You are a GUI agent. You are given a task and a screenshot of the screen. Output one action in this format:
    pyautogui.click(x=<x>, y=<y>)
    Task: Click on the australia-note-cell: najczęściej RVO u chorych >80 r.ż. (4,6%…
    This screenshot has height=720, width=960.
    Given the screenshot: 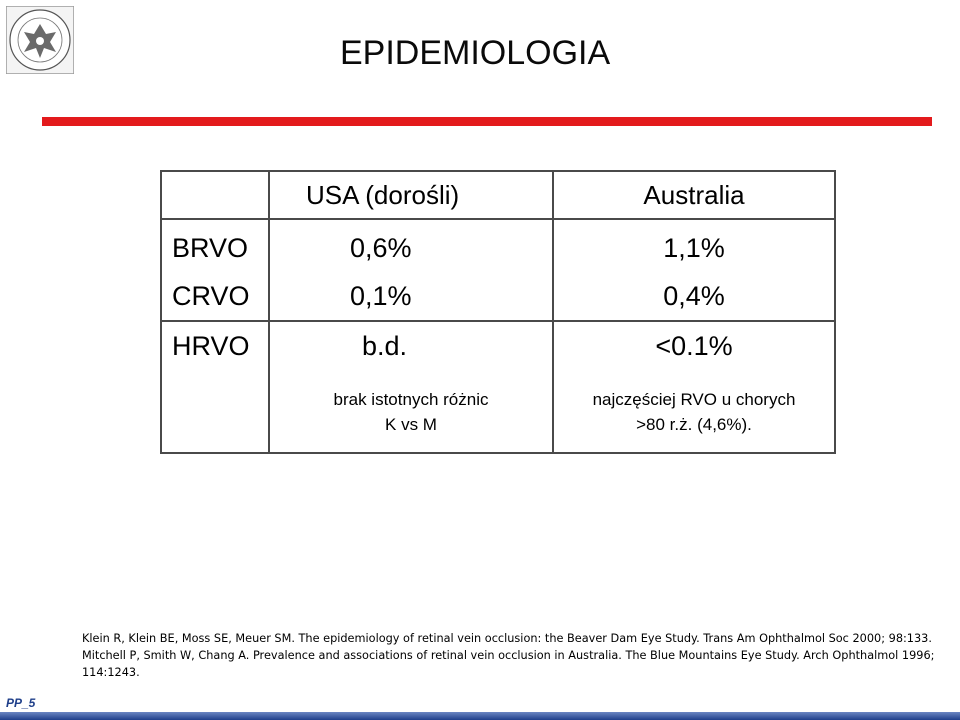 What is the action you would take?
    pyautogui.click(x=694, y=412)
    